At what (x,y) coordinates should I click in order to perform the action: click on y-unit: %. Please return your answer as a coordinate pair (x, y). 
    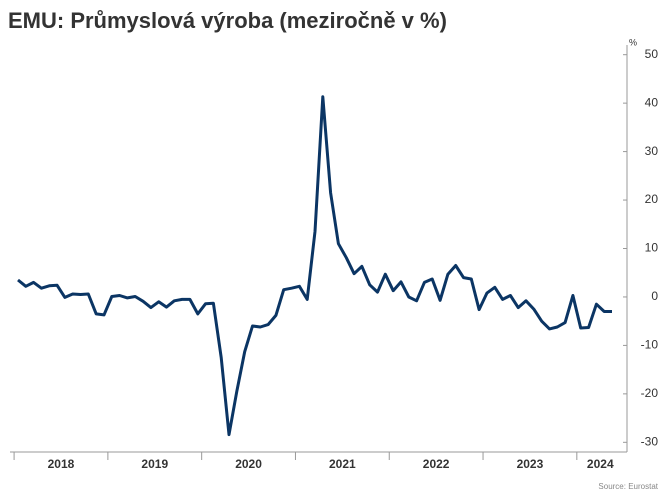
    Looking at the image, I should click on (633, 42).